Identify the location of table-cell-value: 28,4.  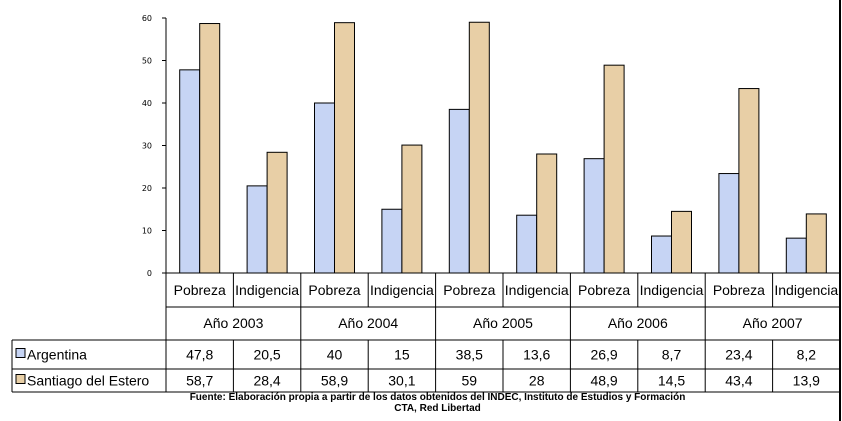
(266, 381).